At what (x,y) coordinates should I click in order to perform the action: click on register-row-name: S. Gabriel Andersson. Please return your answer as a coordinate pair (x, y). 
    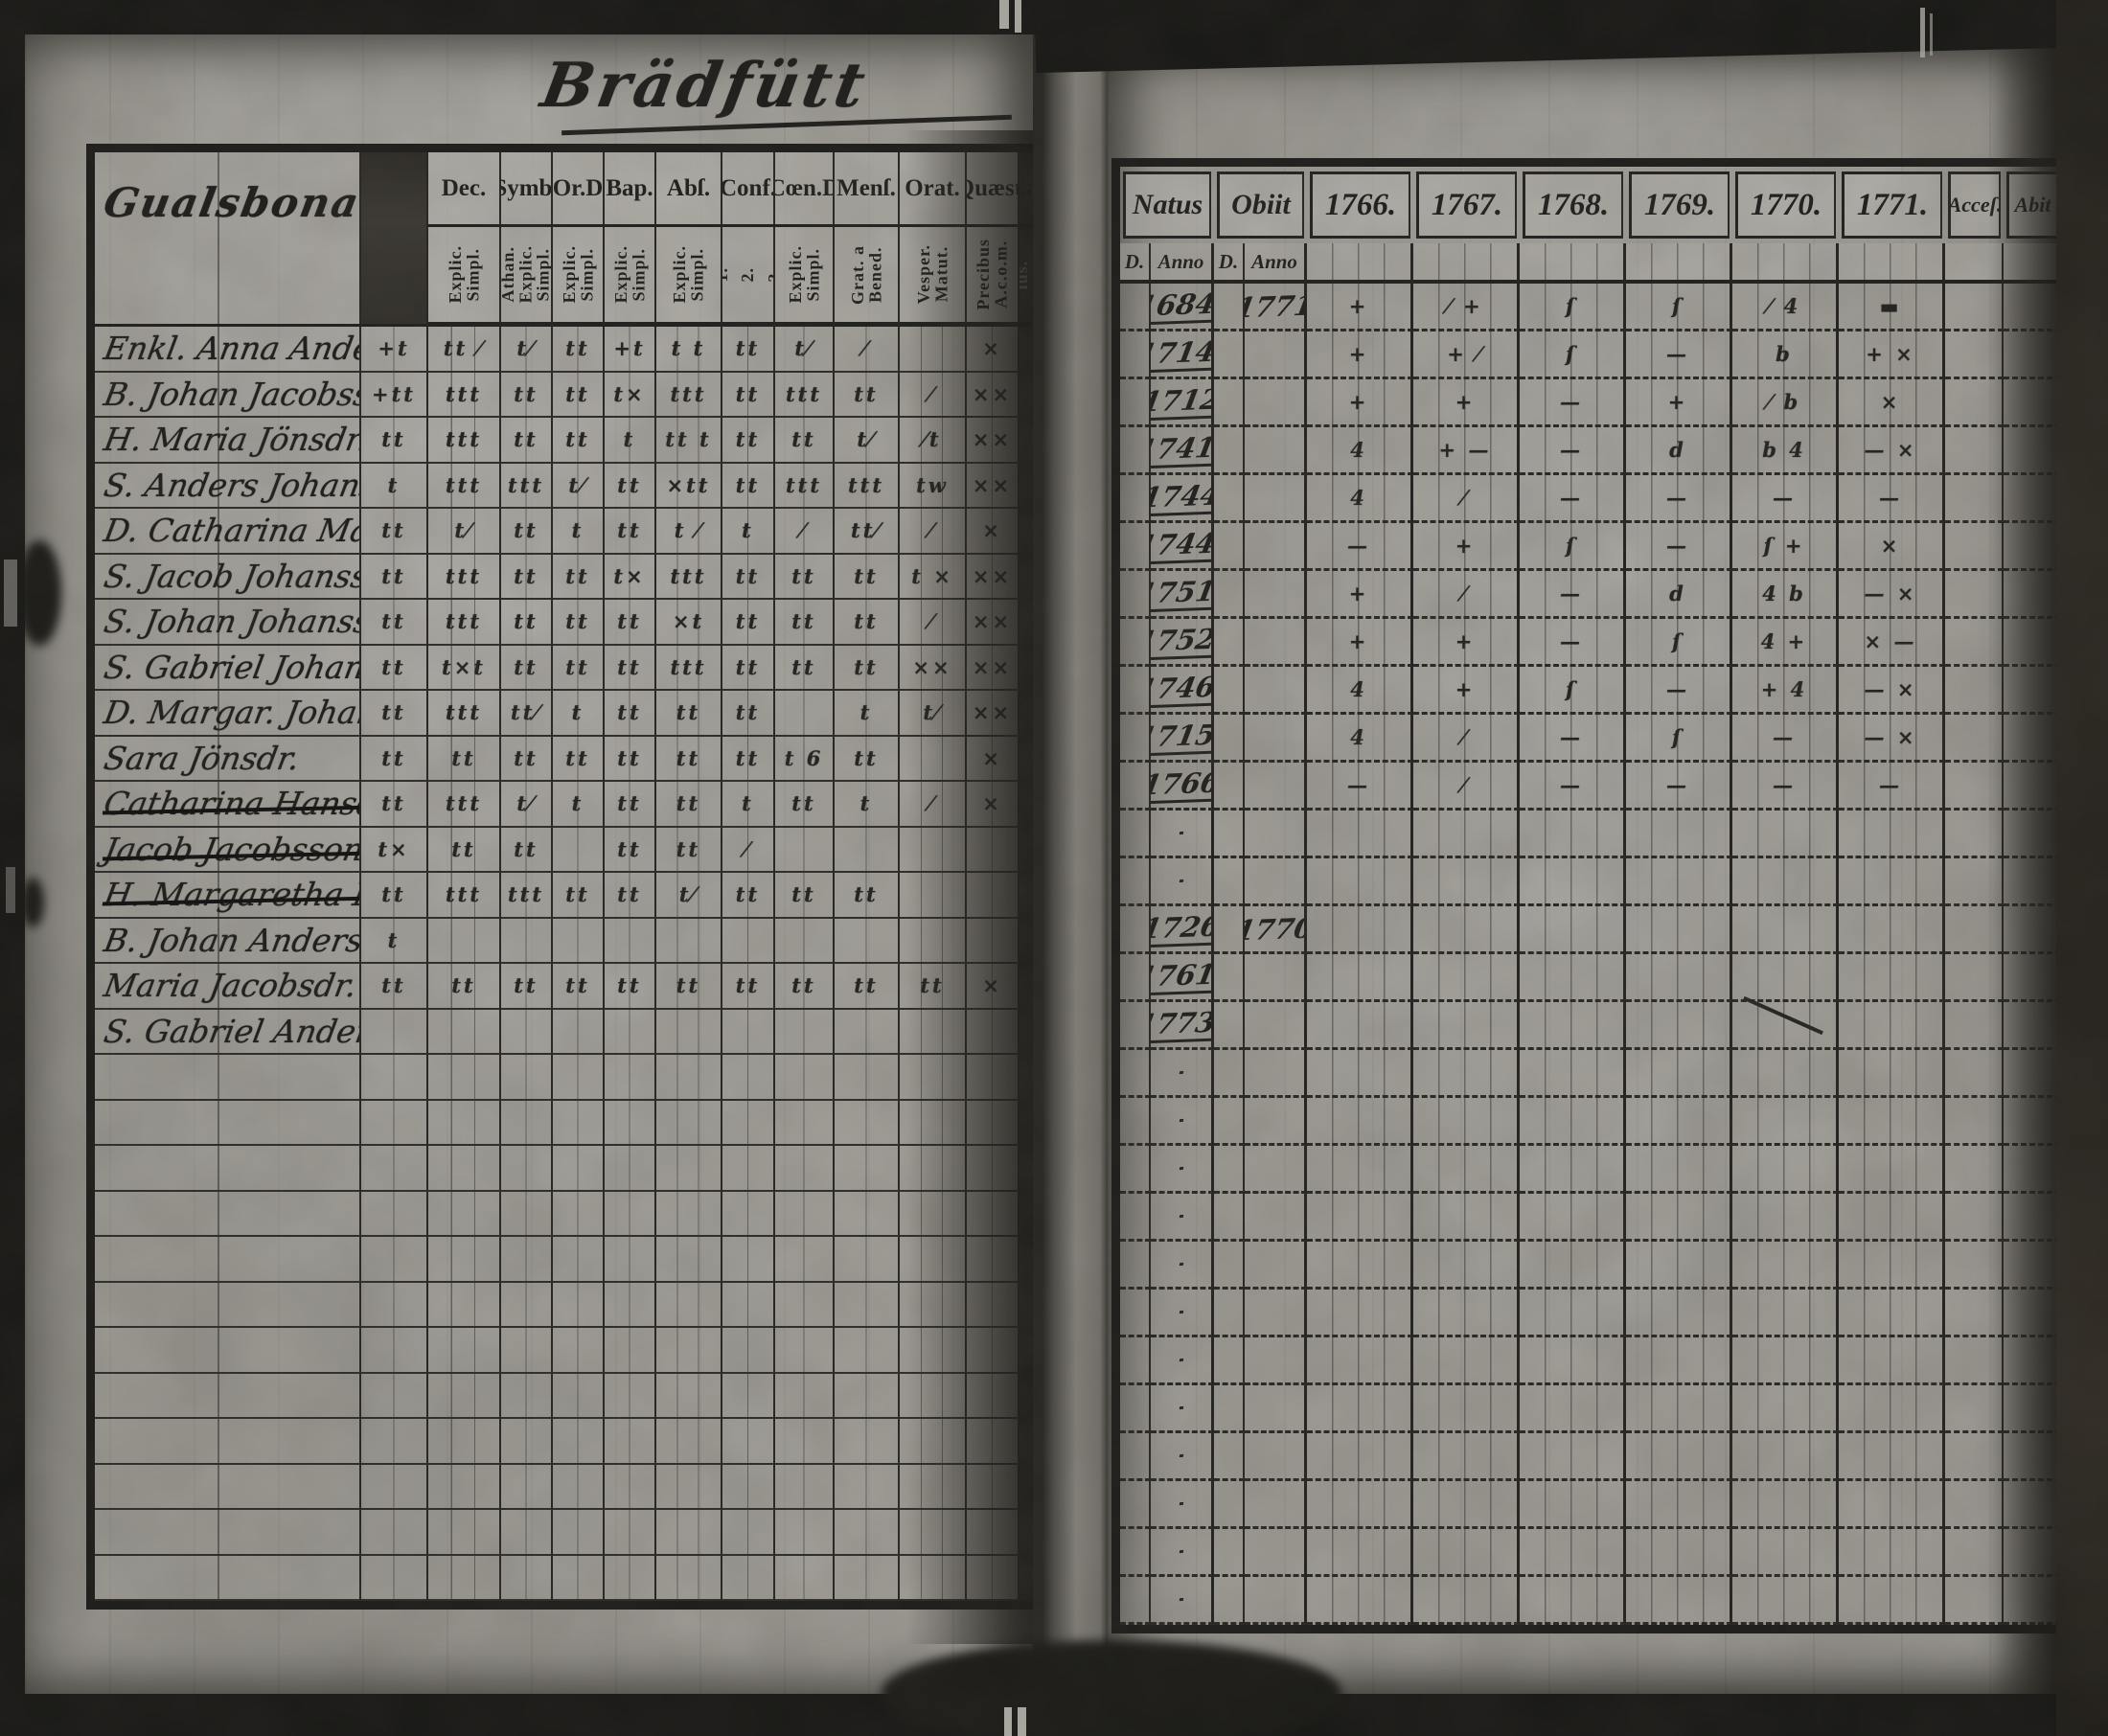
    Looking at the image, I should click on (228, 1032).